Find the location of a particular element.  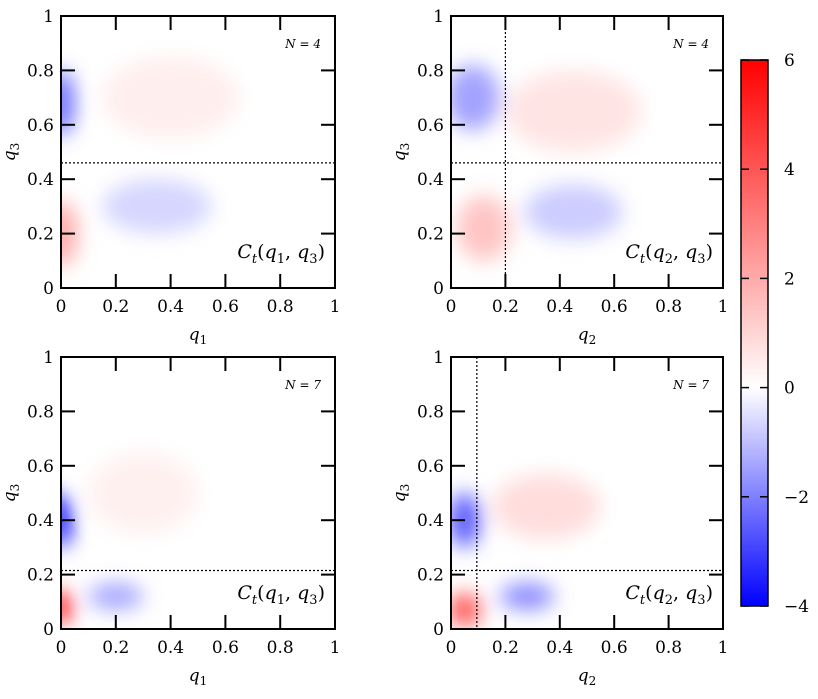

colorbar-gradient is located at coordinates (754, 333).